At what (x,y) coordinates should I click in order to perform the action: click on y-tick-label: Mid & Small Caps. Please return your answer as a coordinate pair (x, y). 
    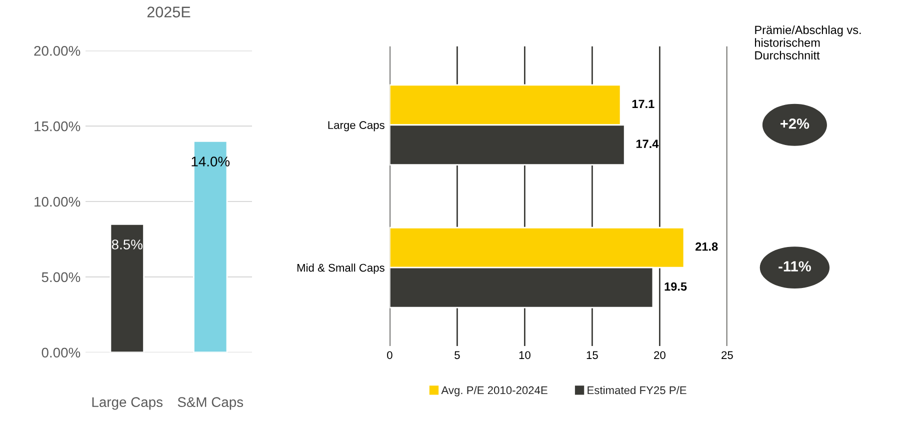
    Looking at the image, I should click on (340, 269).